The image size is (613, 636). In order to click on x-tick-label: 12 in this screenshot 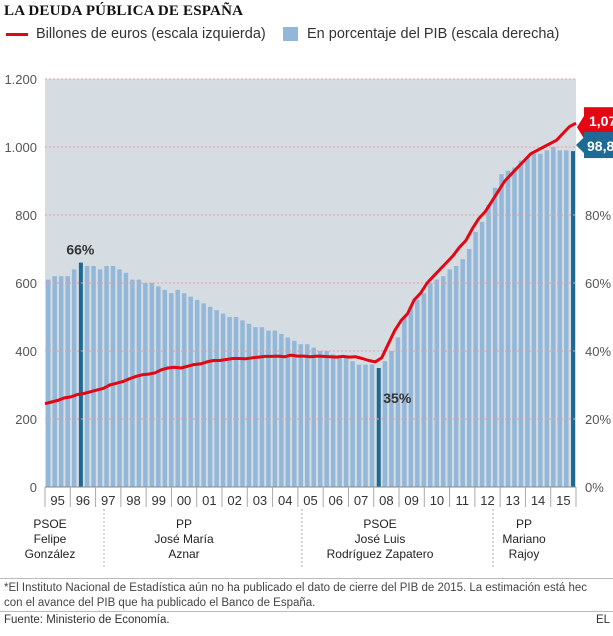, I will do `click(487, 500)`.